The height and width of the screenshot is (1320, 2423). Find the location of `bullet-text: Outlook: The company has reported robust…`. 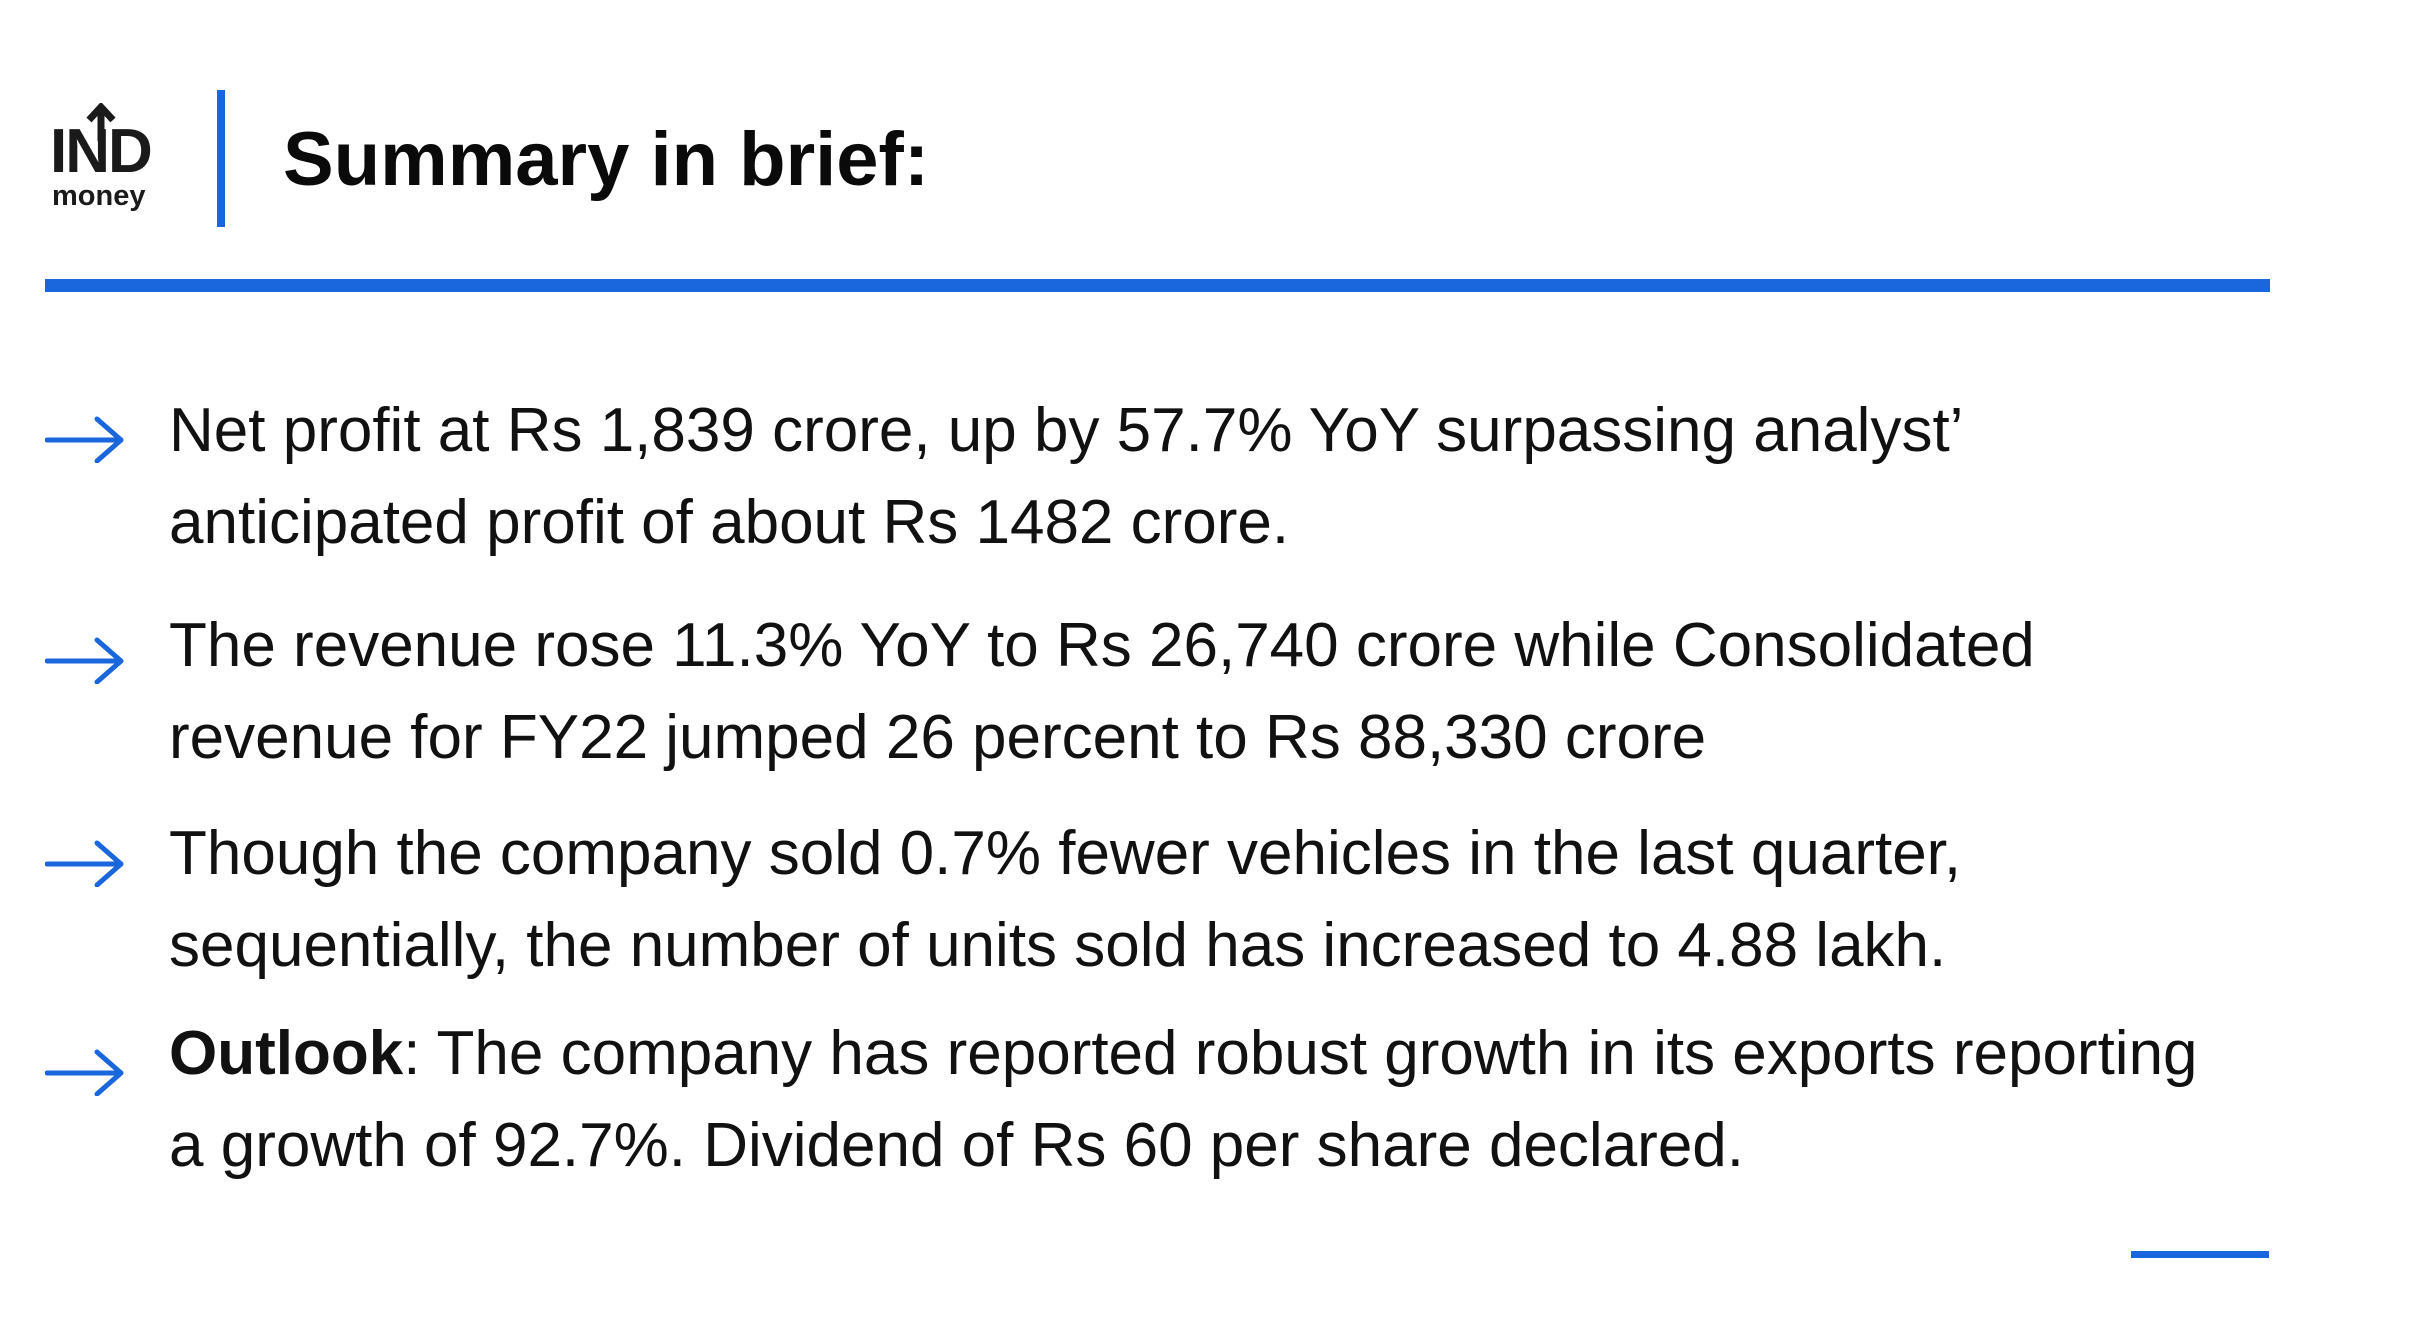

bullet-text: Outlook: The company has reported robust… is located at coordinates (1184, 1100).